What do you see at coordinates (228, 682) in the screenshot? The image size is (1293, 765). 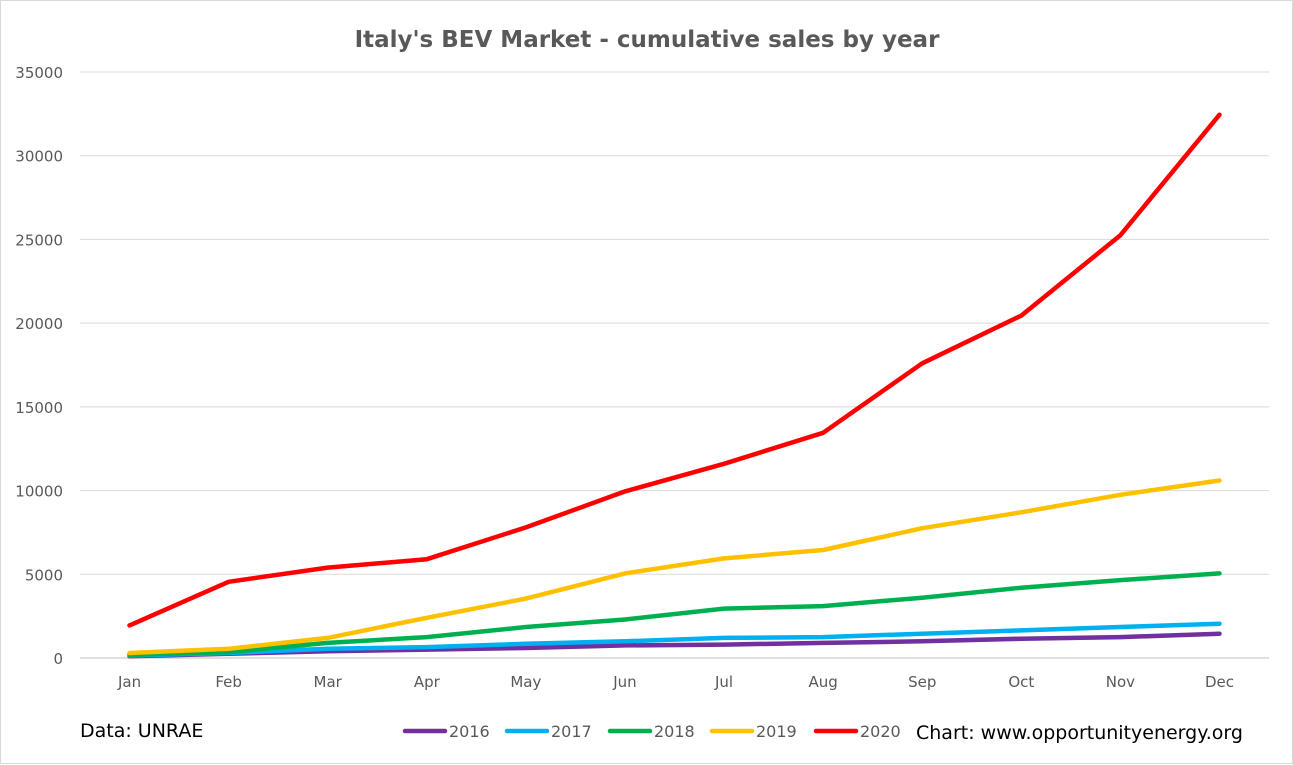 I see `x-tick-label: Feb` at bounding box center [228, 682].